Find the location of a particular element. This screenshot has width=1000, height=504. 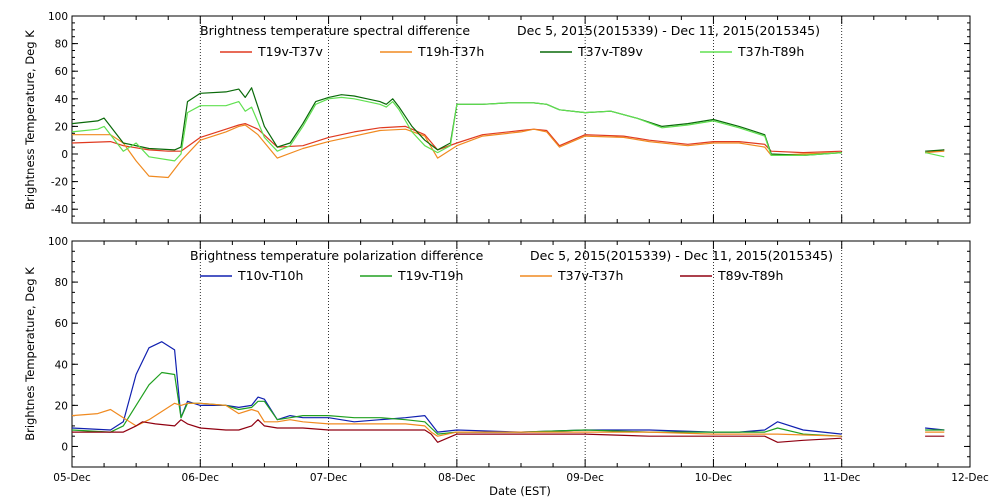

x-tick-label: 08-Dec is located at coordinates (457, 478).